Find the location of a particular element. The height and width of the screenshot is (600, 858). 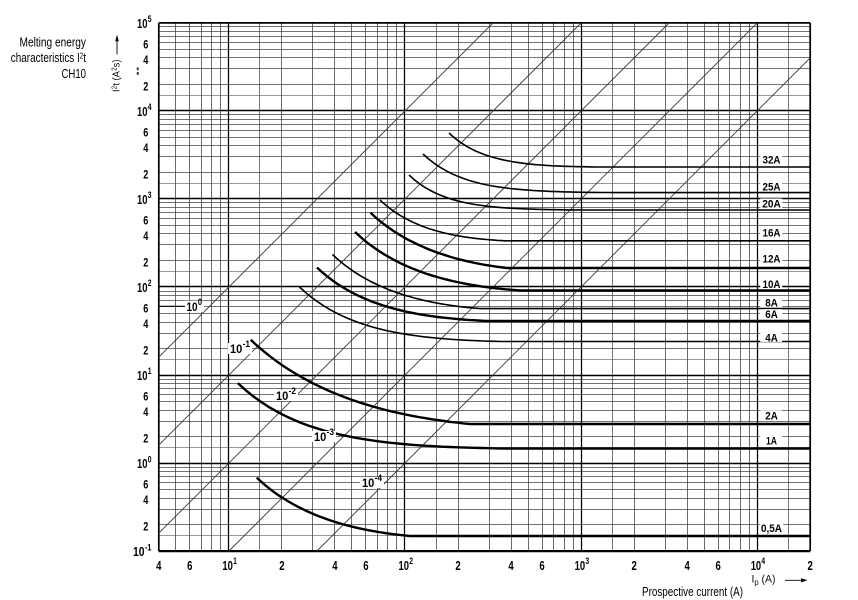

svg-text: 2A is located at coordinates (771, 416).